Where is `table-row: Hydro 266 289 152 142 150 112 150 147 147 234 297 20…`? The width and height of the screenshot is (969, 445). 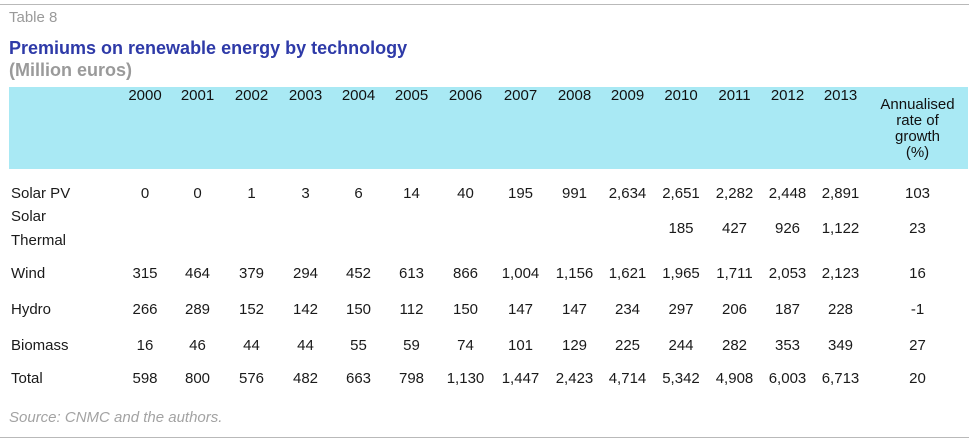 table-row: Hydro 266 289 152 142 150 112 150 147 147 234 297 20… is located at coordinates (488, 309).